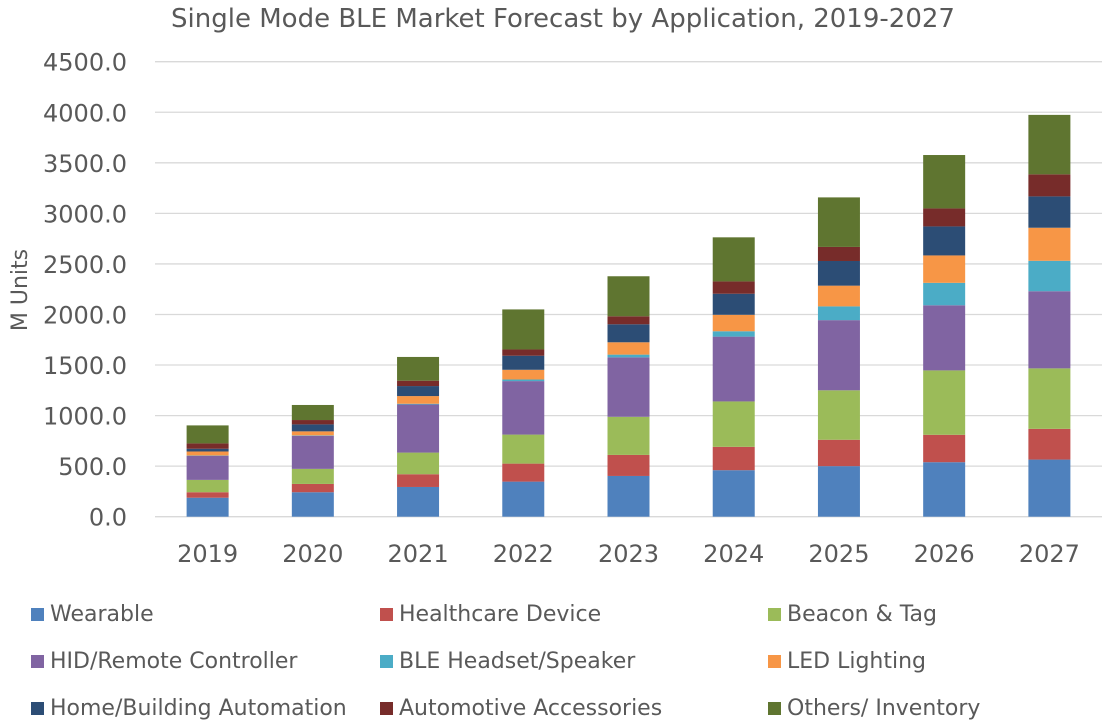 The width and height of the screenshot is (1108, 728). Describe the element at coordinates (838, 554) in the screenshot. I see `x-tick-label: 2025` at that location.